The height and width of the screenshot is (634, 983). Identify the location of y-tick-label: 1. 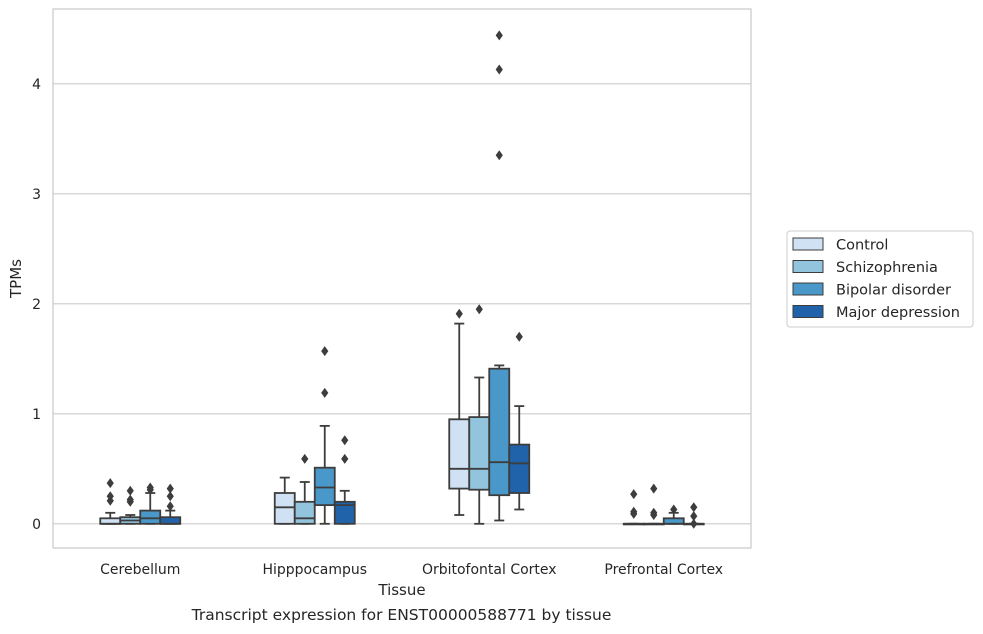
(36, 415).